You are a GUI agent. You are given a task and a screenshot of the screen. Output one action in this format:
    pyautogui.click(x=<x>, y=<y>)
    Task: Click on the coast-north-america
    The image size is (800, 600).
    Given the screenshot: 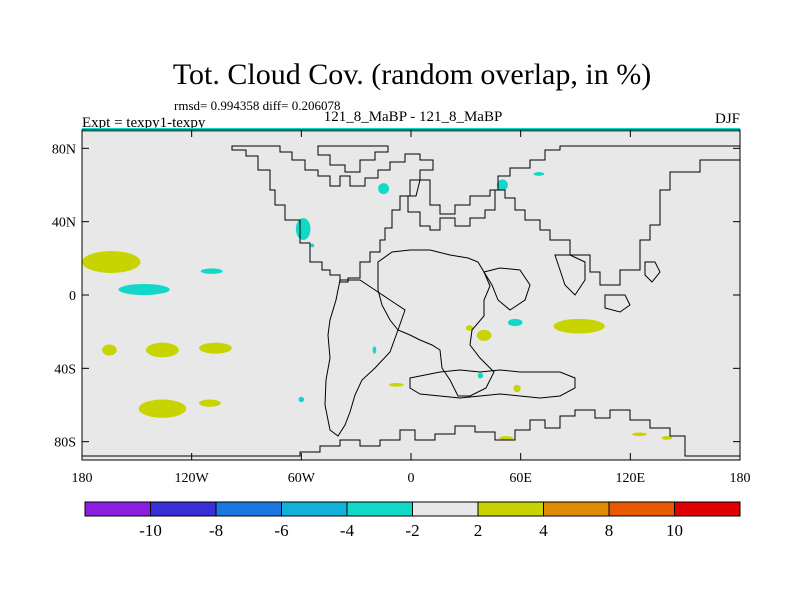 What is the action you would take?
    pyautogui.click(x=332, y=214)
    